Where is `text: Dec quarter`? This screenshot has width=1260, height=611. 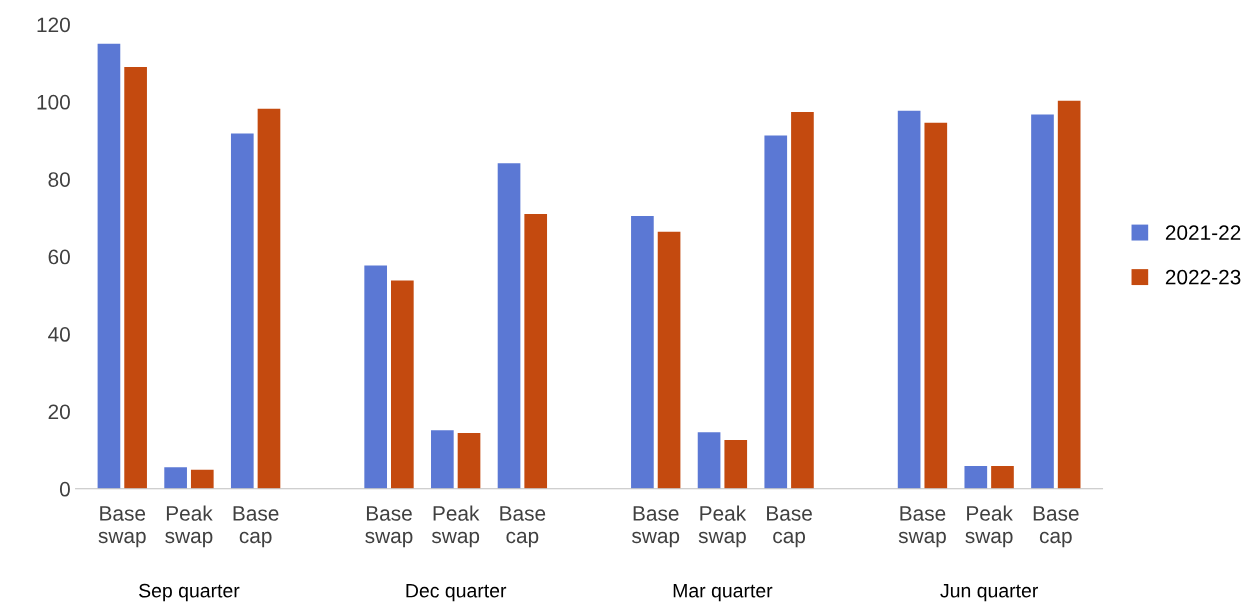 text: Dec quarter is located at coordinates (456, 592).